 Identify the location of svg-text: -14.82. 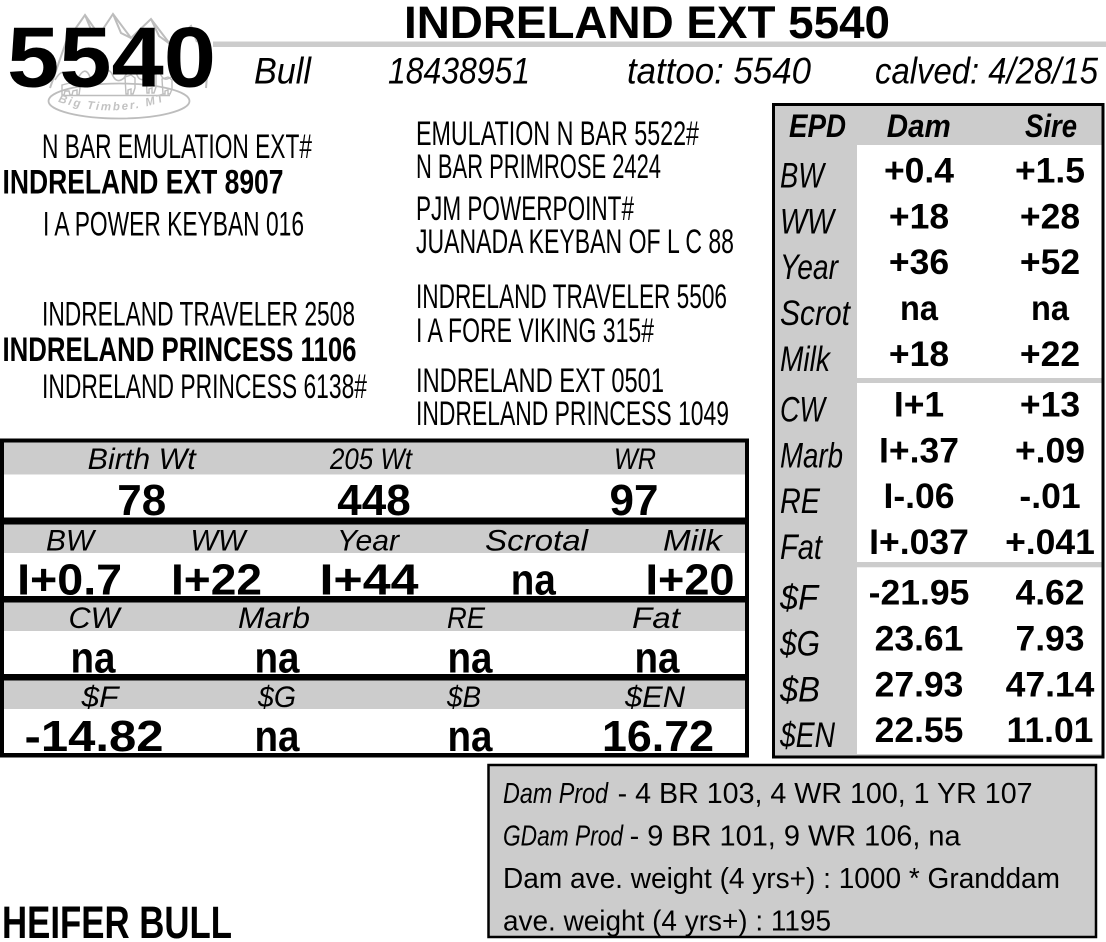
(94, 736).